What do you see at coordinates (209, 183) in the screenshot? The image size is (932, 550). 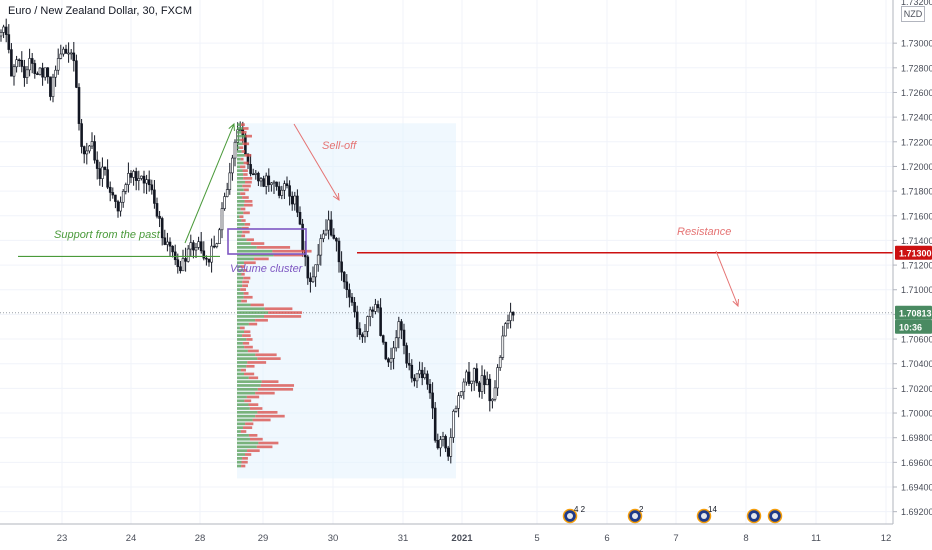 I see `support-arrow` at bounding box center [209, 183].